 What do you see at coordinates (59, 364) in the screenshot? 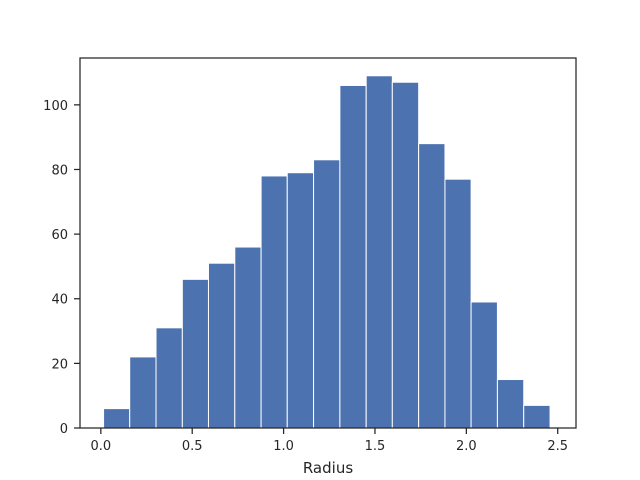
I see `y-tick-label: 20` at bounding box center [59, 364].